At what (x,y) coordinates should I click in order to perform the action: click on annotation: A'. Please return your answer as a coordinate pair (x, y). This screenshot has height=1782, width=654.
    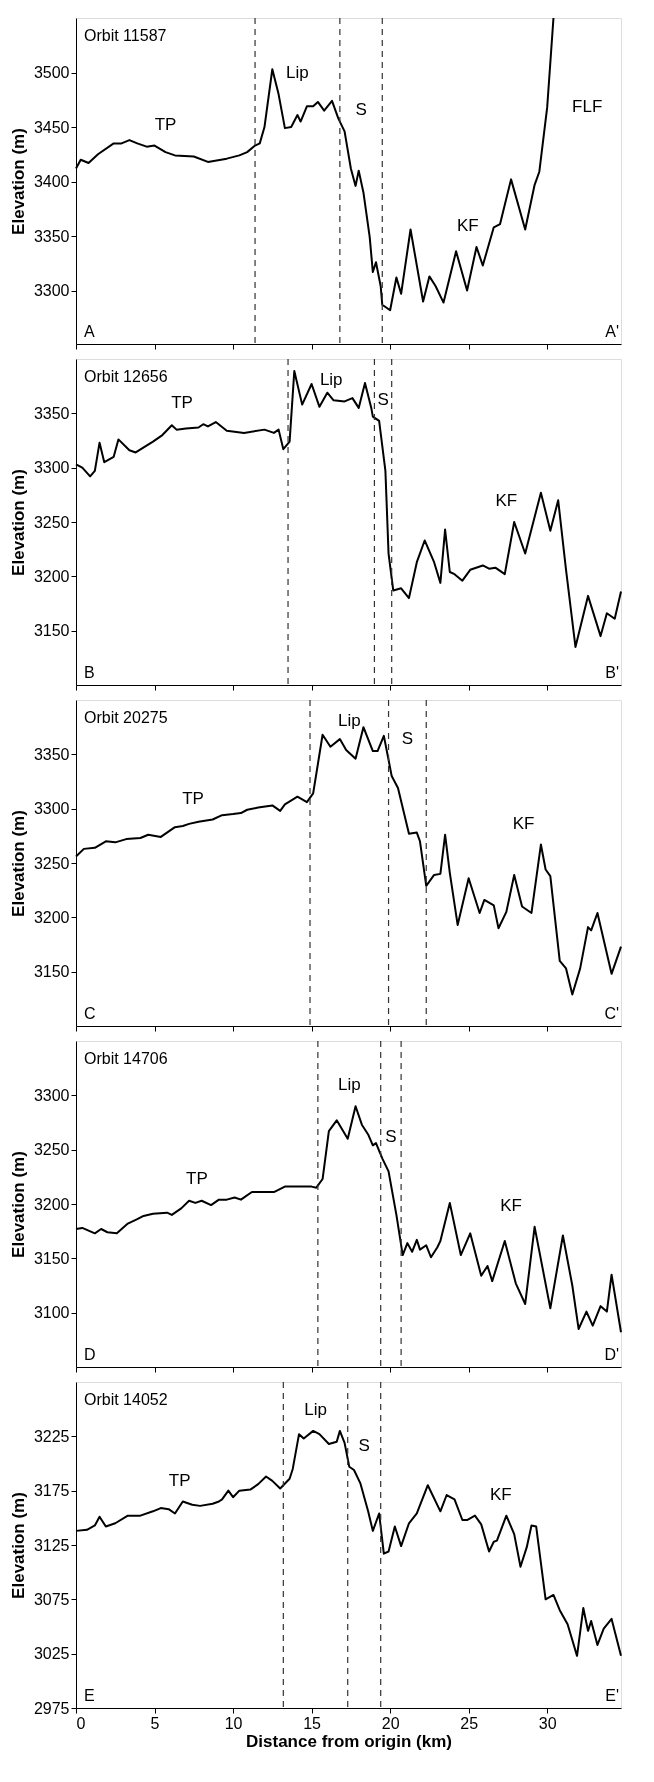
    Looking at the image, I should click on (612, 331).